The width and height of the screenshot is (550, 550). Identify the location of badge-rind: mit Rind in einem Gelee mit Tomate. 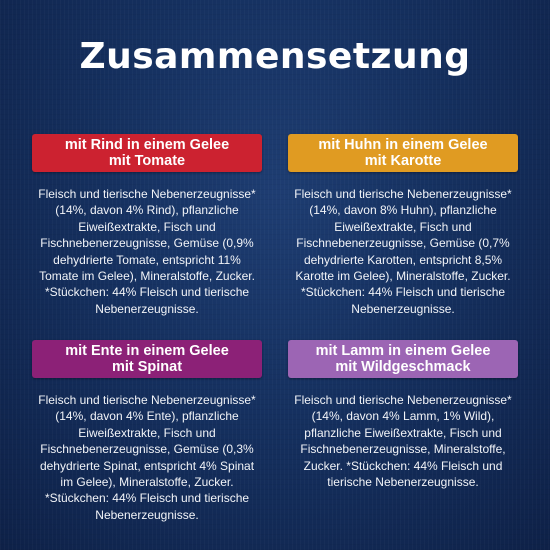
(147, 153).